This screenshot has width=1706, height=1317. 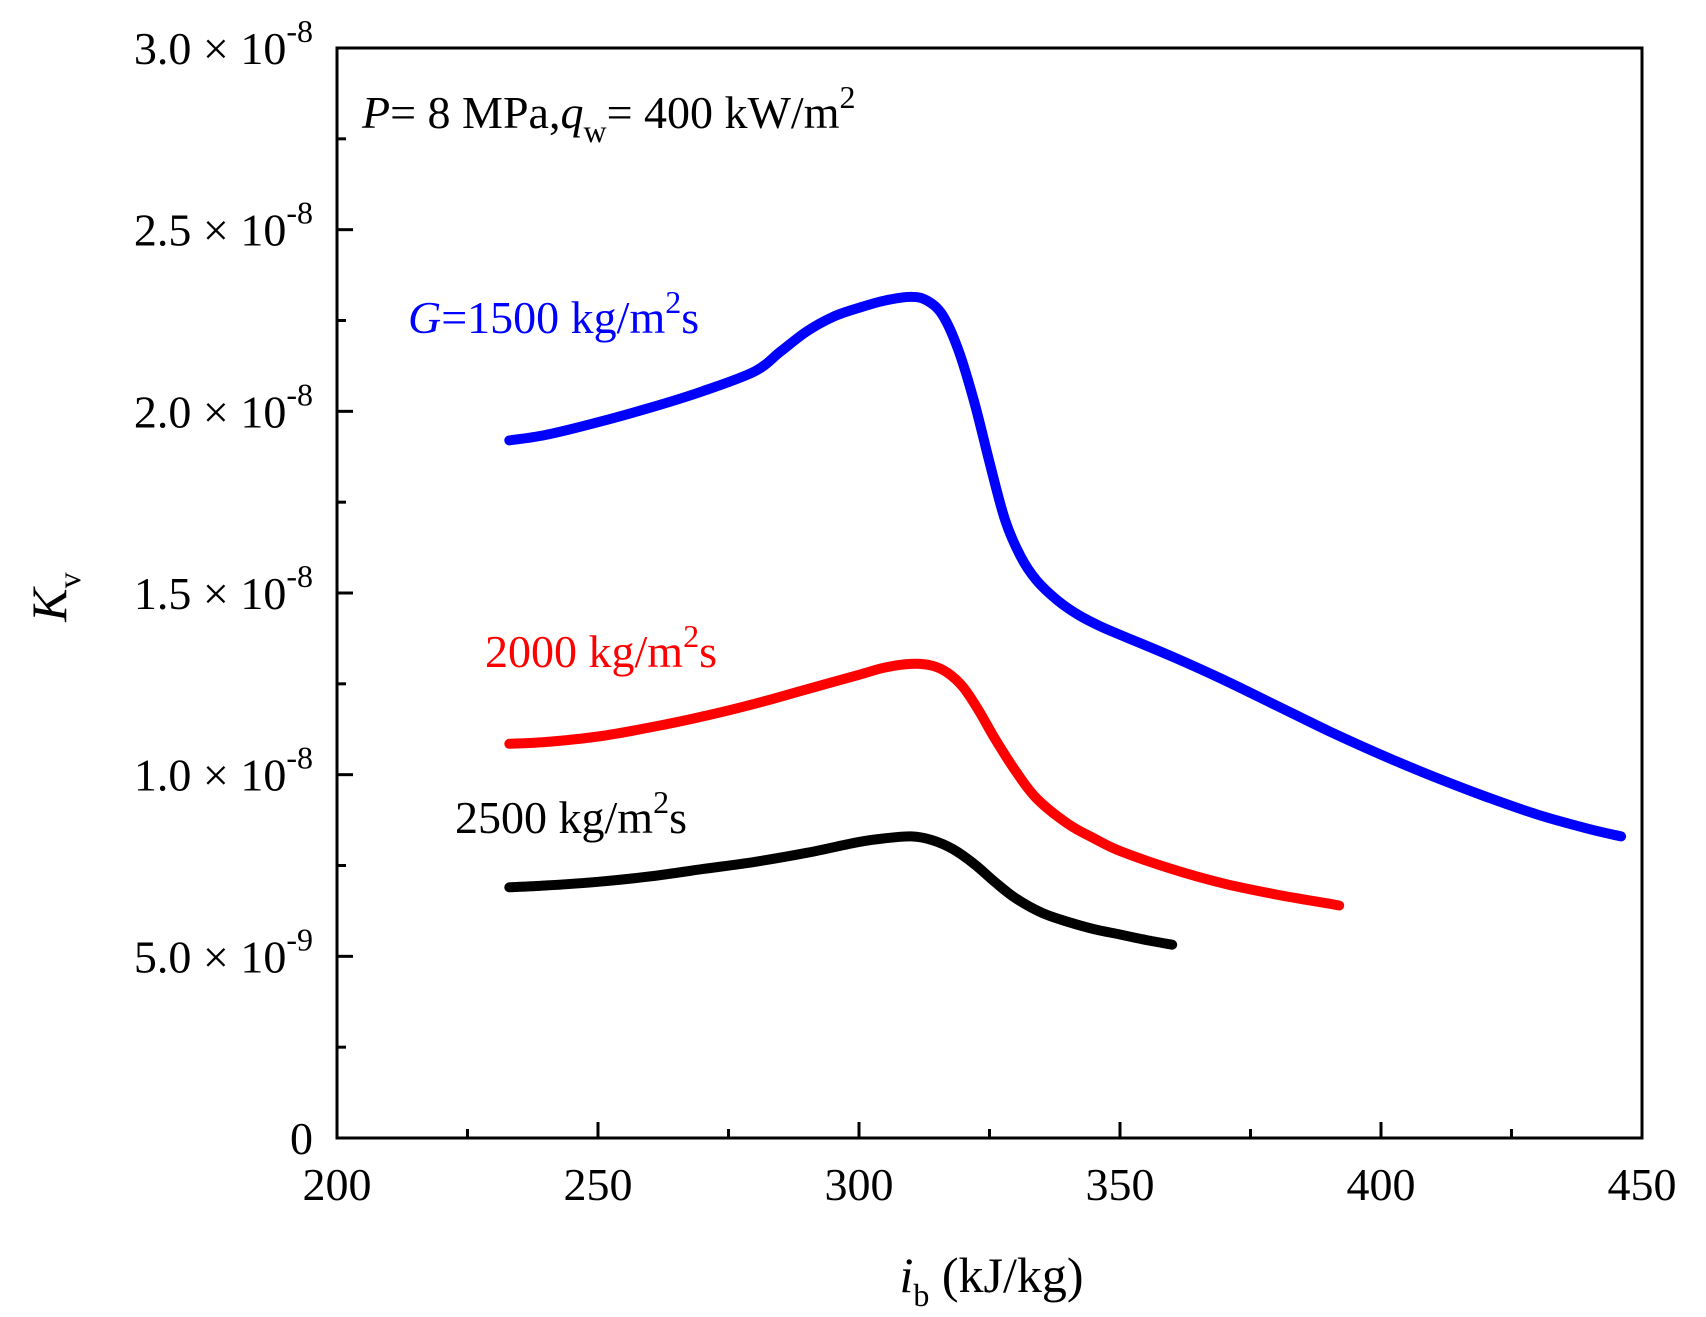 What do you see at coordinates (1642, 1184) in the screenshot?
I see `x-tick-label: 450` at bounding box center [1642, 1184].